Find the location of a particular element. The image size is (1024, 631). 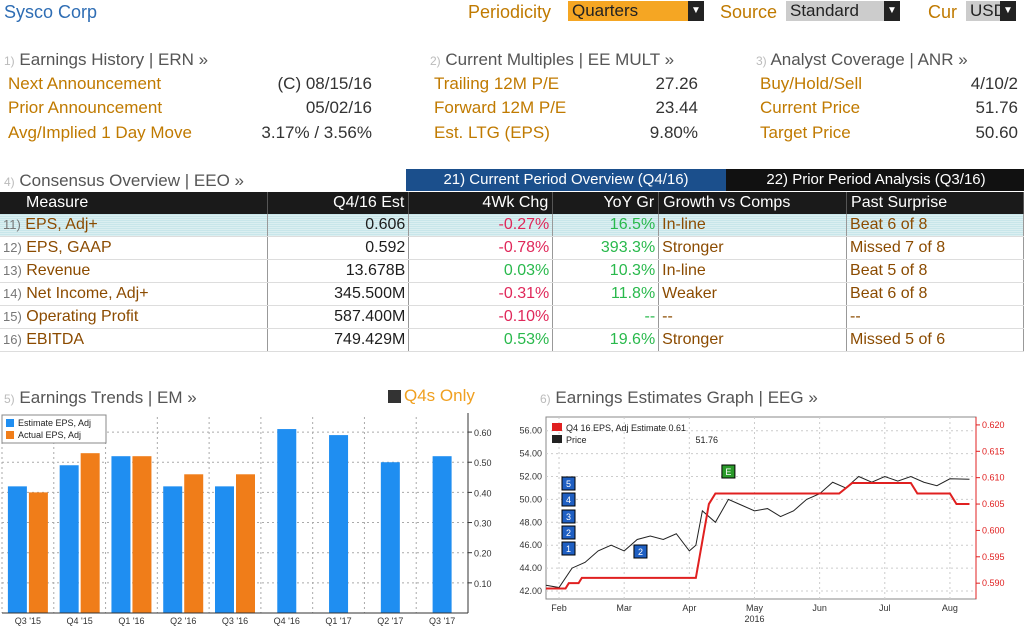

surprise-cell: Missed 5 of 6 is located at coordinates (935, 340).